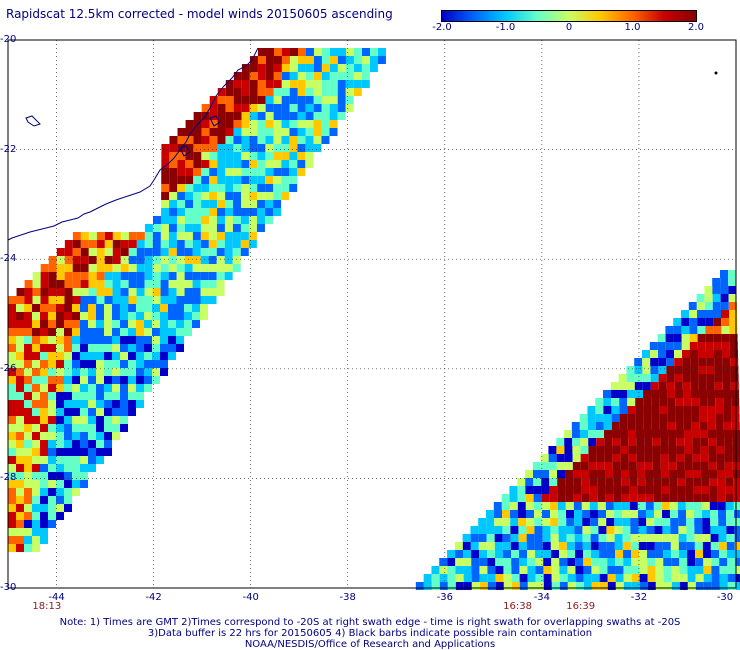  I want to click on colorbar-tick-label: -1.0, so click(505, 27).